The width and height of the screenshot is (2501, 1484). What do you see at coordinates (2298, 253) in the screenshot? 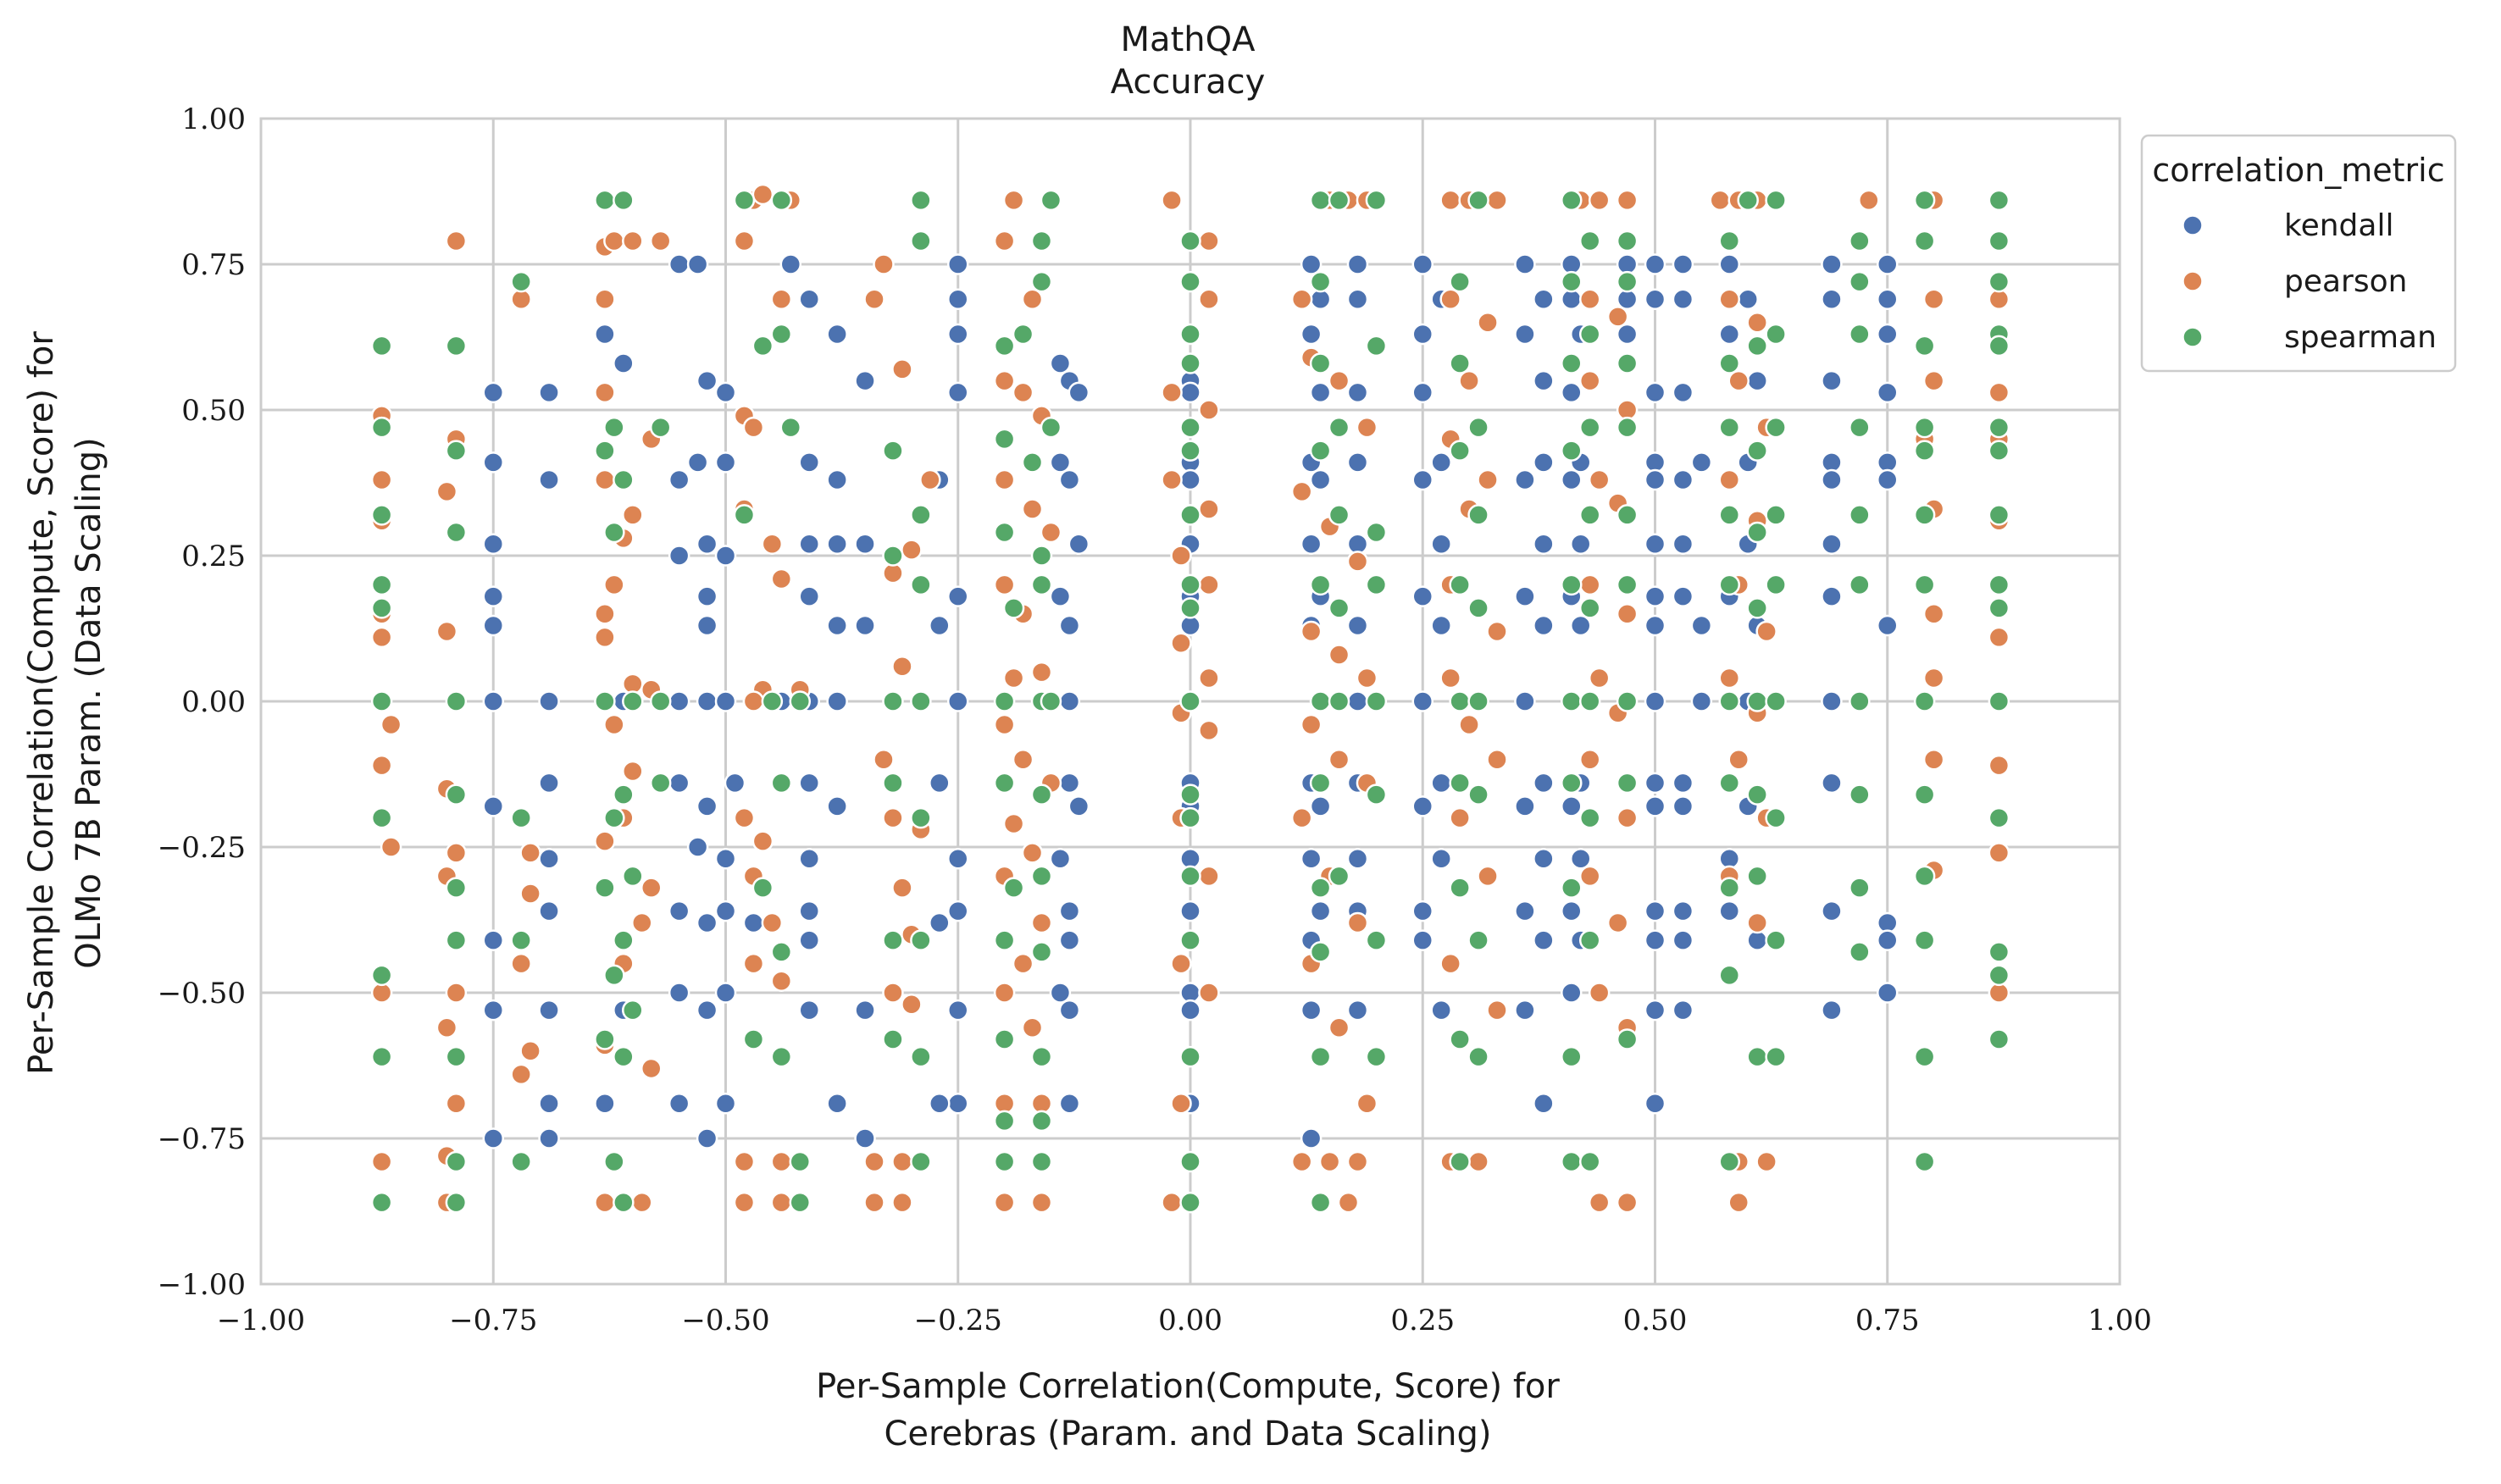
I see `legend-frame` at bounding box center [2298, 253].